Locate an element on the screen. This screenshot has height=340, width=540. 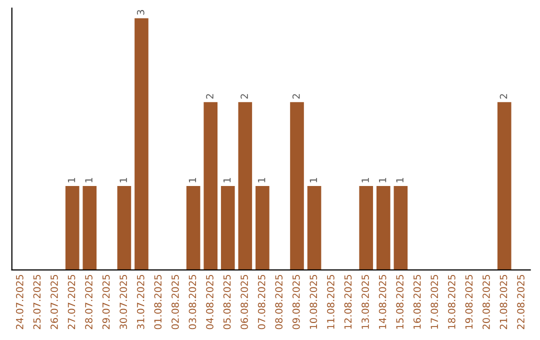
x-tick-label: 25.07.2025 is located at coordinates (37, 302).